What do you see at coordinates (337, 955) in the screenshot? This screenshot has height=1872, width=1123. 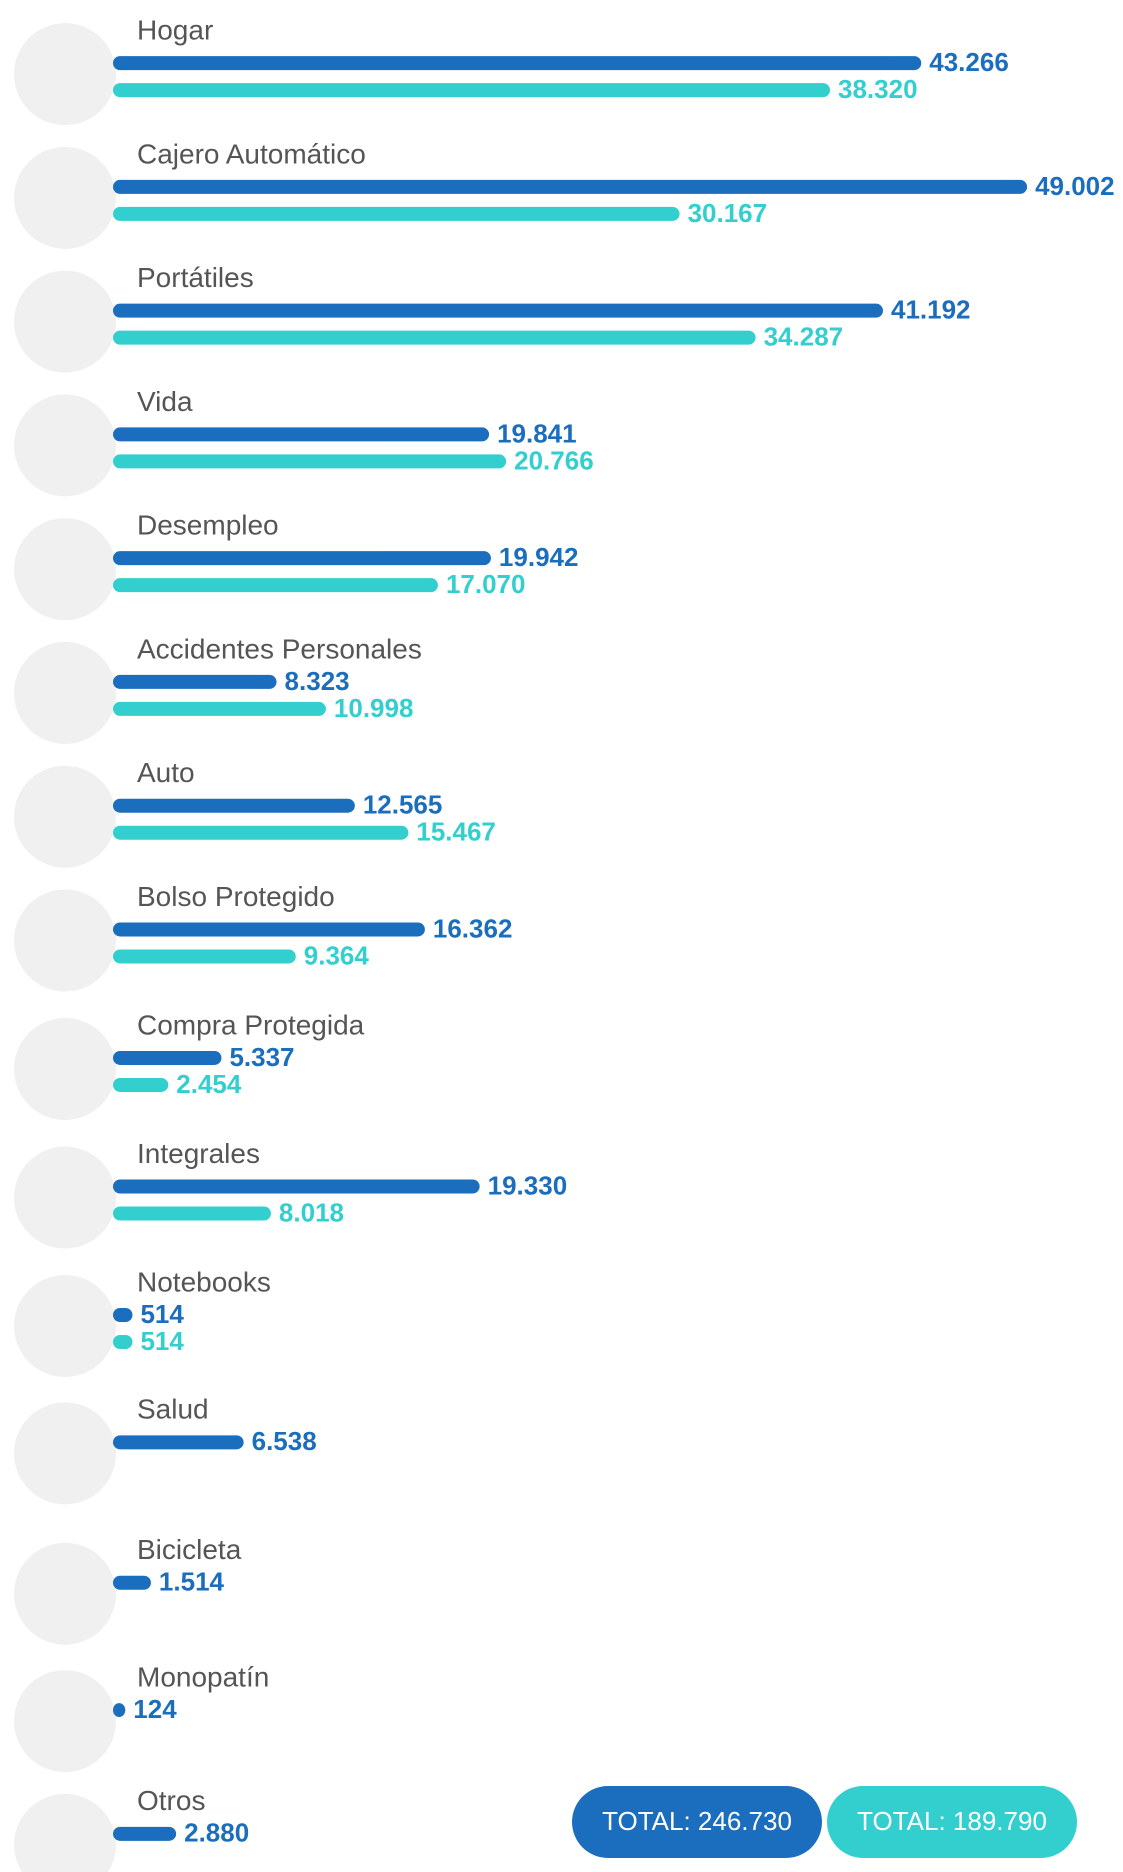 I see `value-label: 9.364` at bounding box center [337, 955].